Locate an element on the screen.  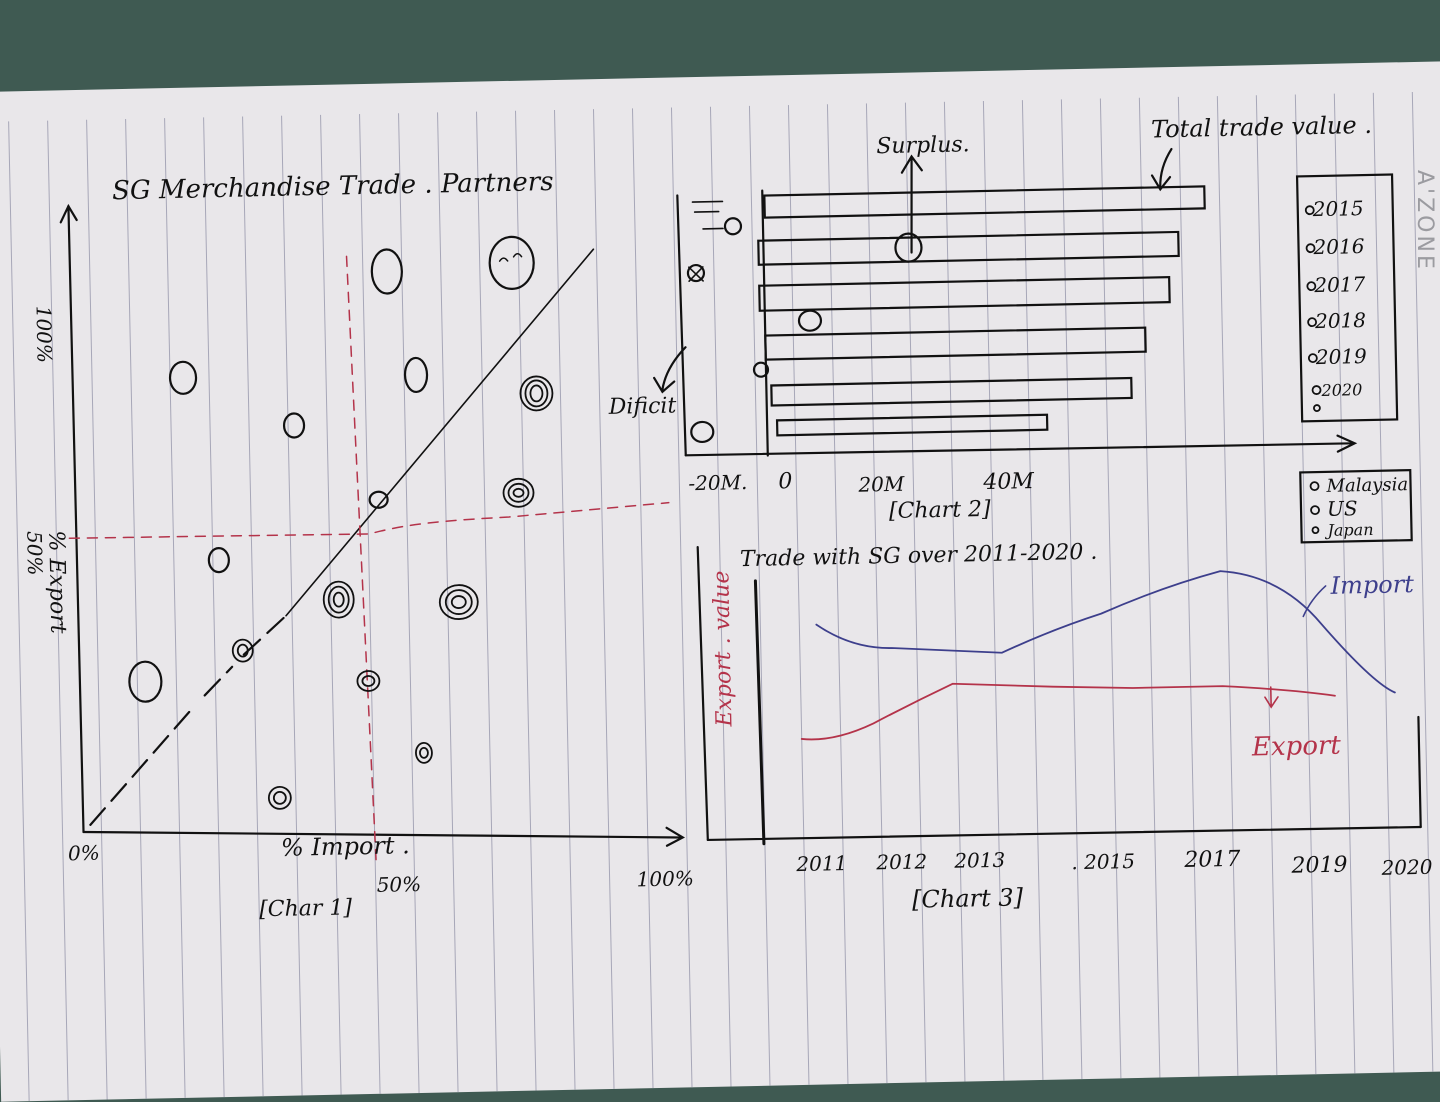
chart3-import-label: Import is located at coordinates (1371, 585).